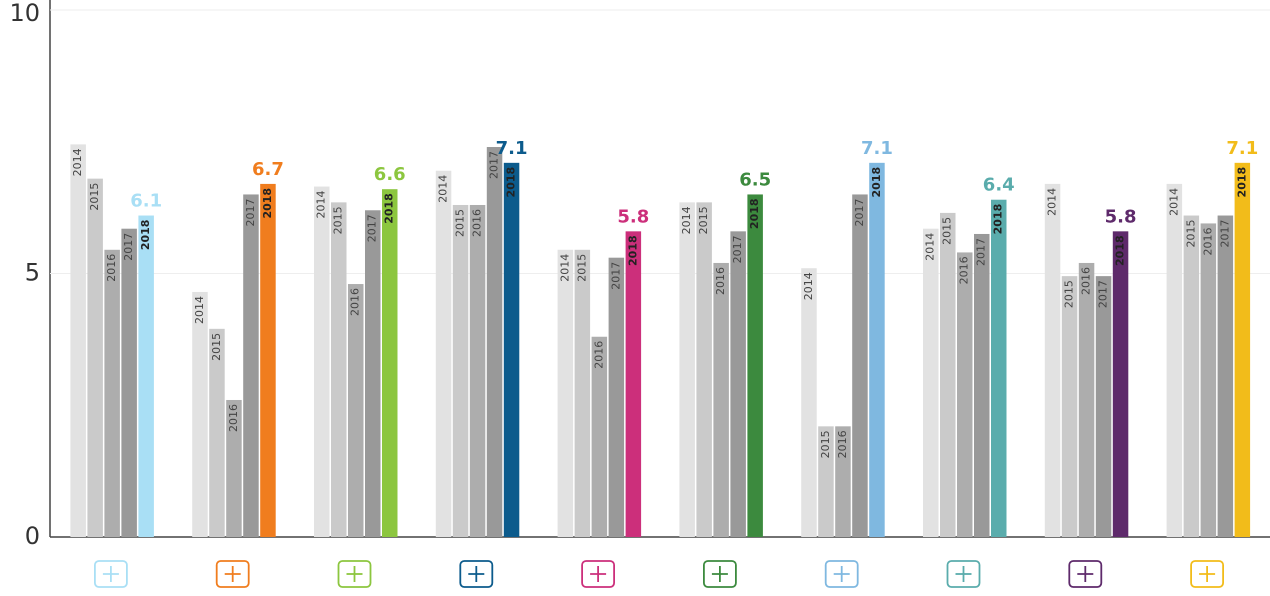  I want to click on value-label: 6.7, so click(268, 169).